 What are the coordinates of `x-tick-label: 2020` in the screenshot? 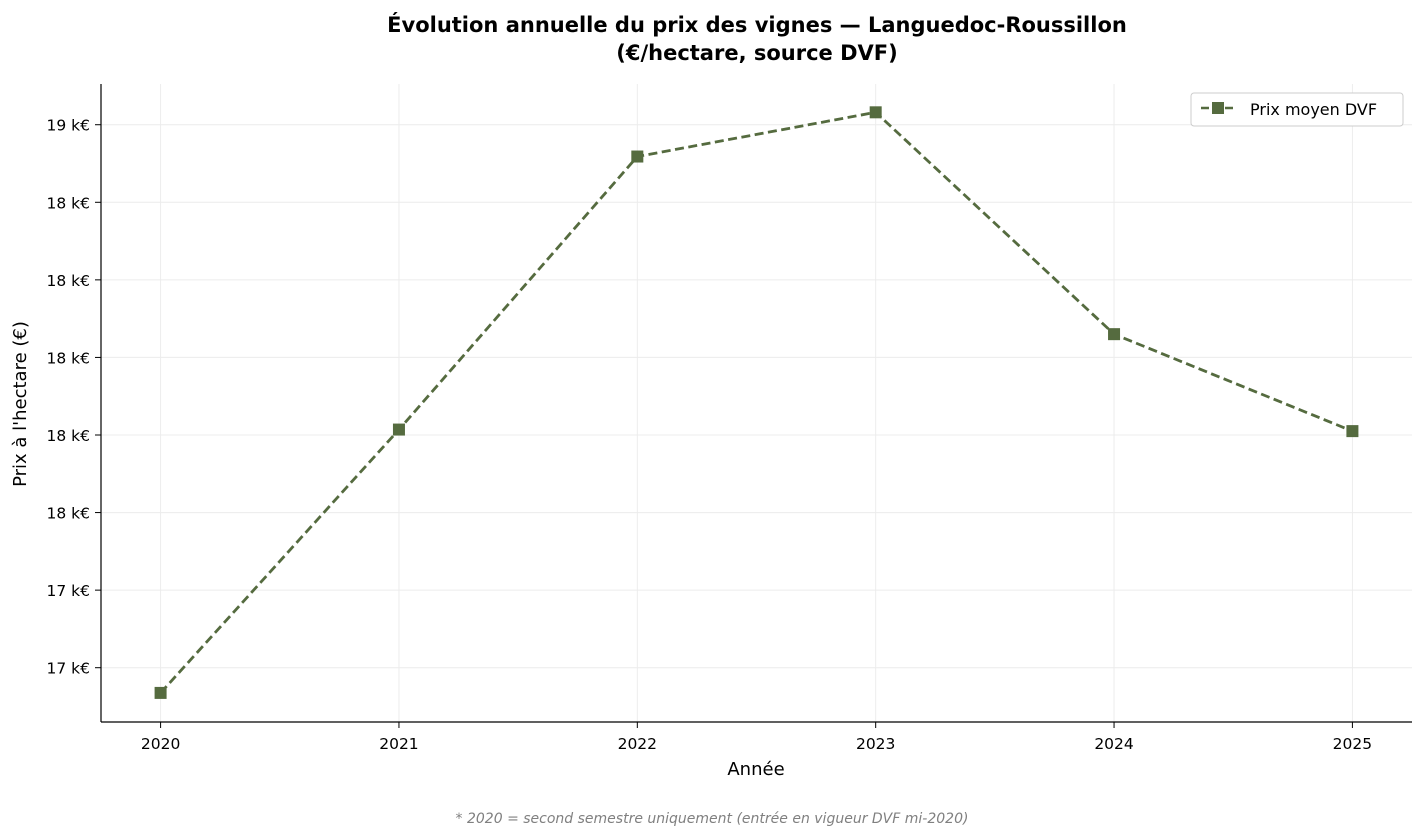 It's located at (160, 744).